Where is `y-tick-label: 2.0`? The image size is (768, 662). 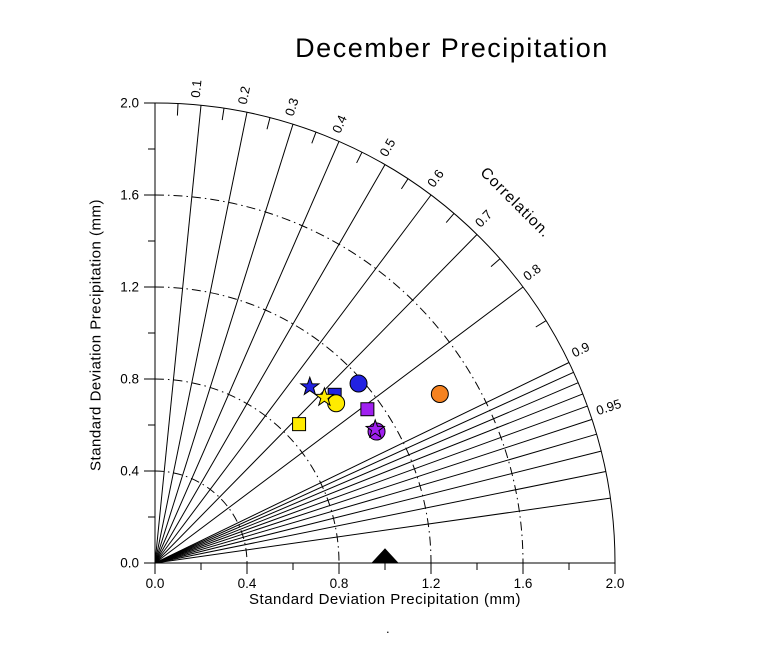
y-tick-label: 2.0 is located at coordinates (129, 103).